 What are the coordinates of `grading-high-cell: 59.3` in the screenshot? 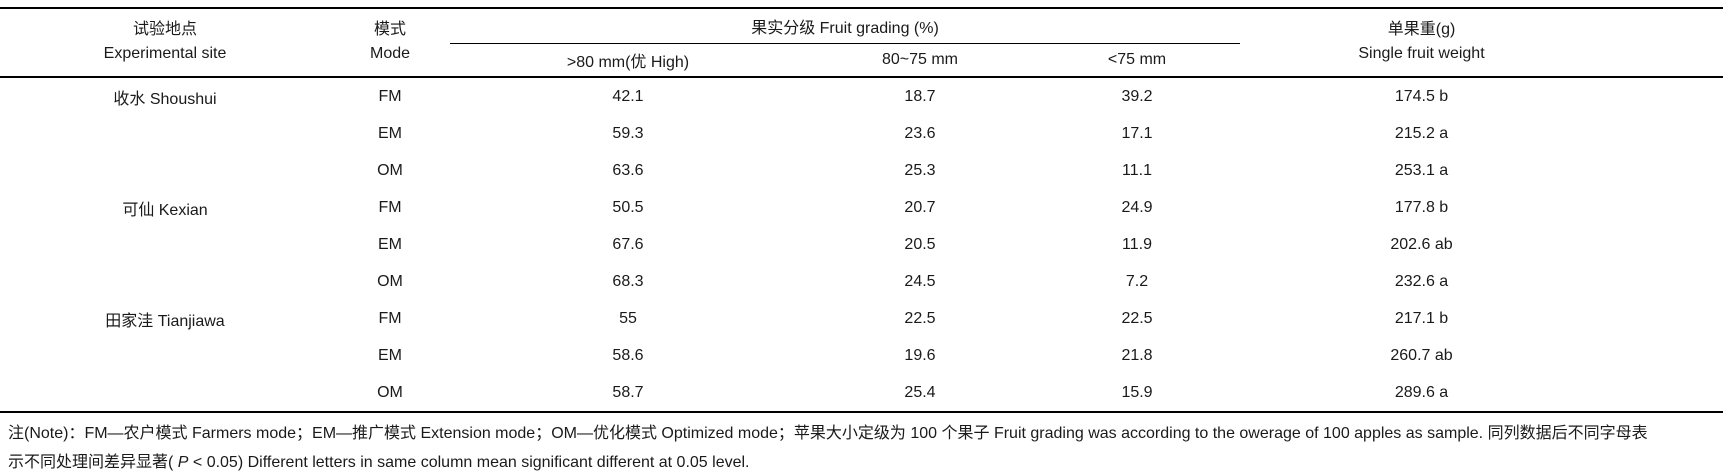 It's located at (628, 133).